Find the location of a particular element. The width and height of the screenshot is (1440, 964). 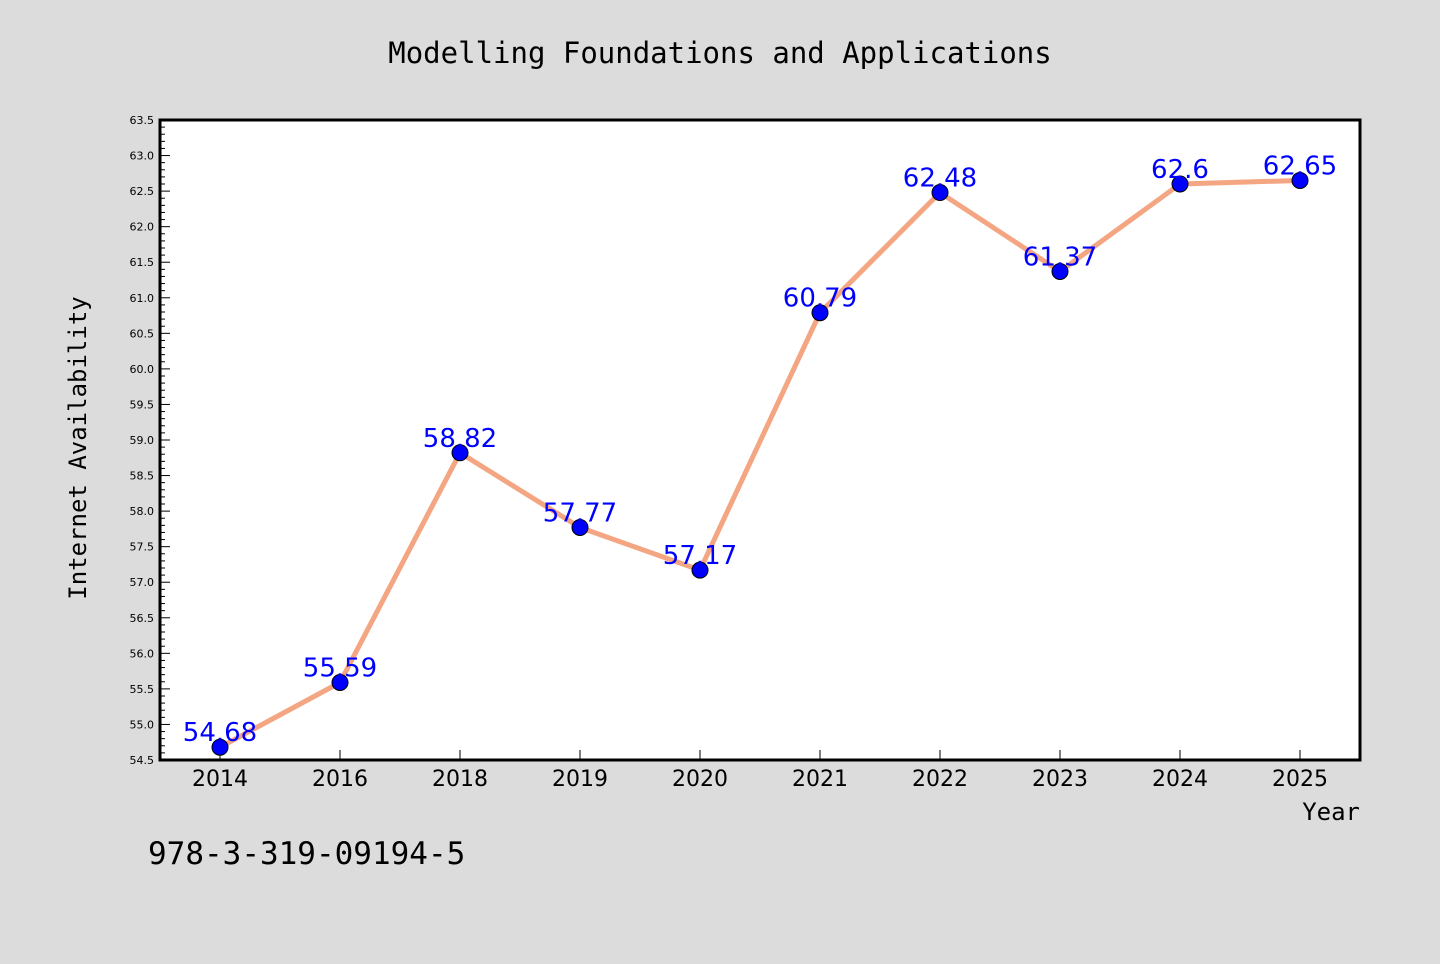

data-label: 61.37 is located at coordinates (1060, 257).